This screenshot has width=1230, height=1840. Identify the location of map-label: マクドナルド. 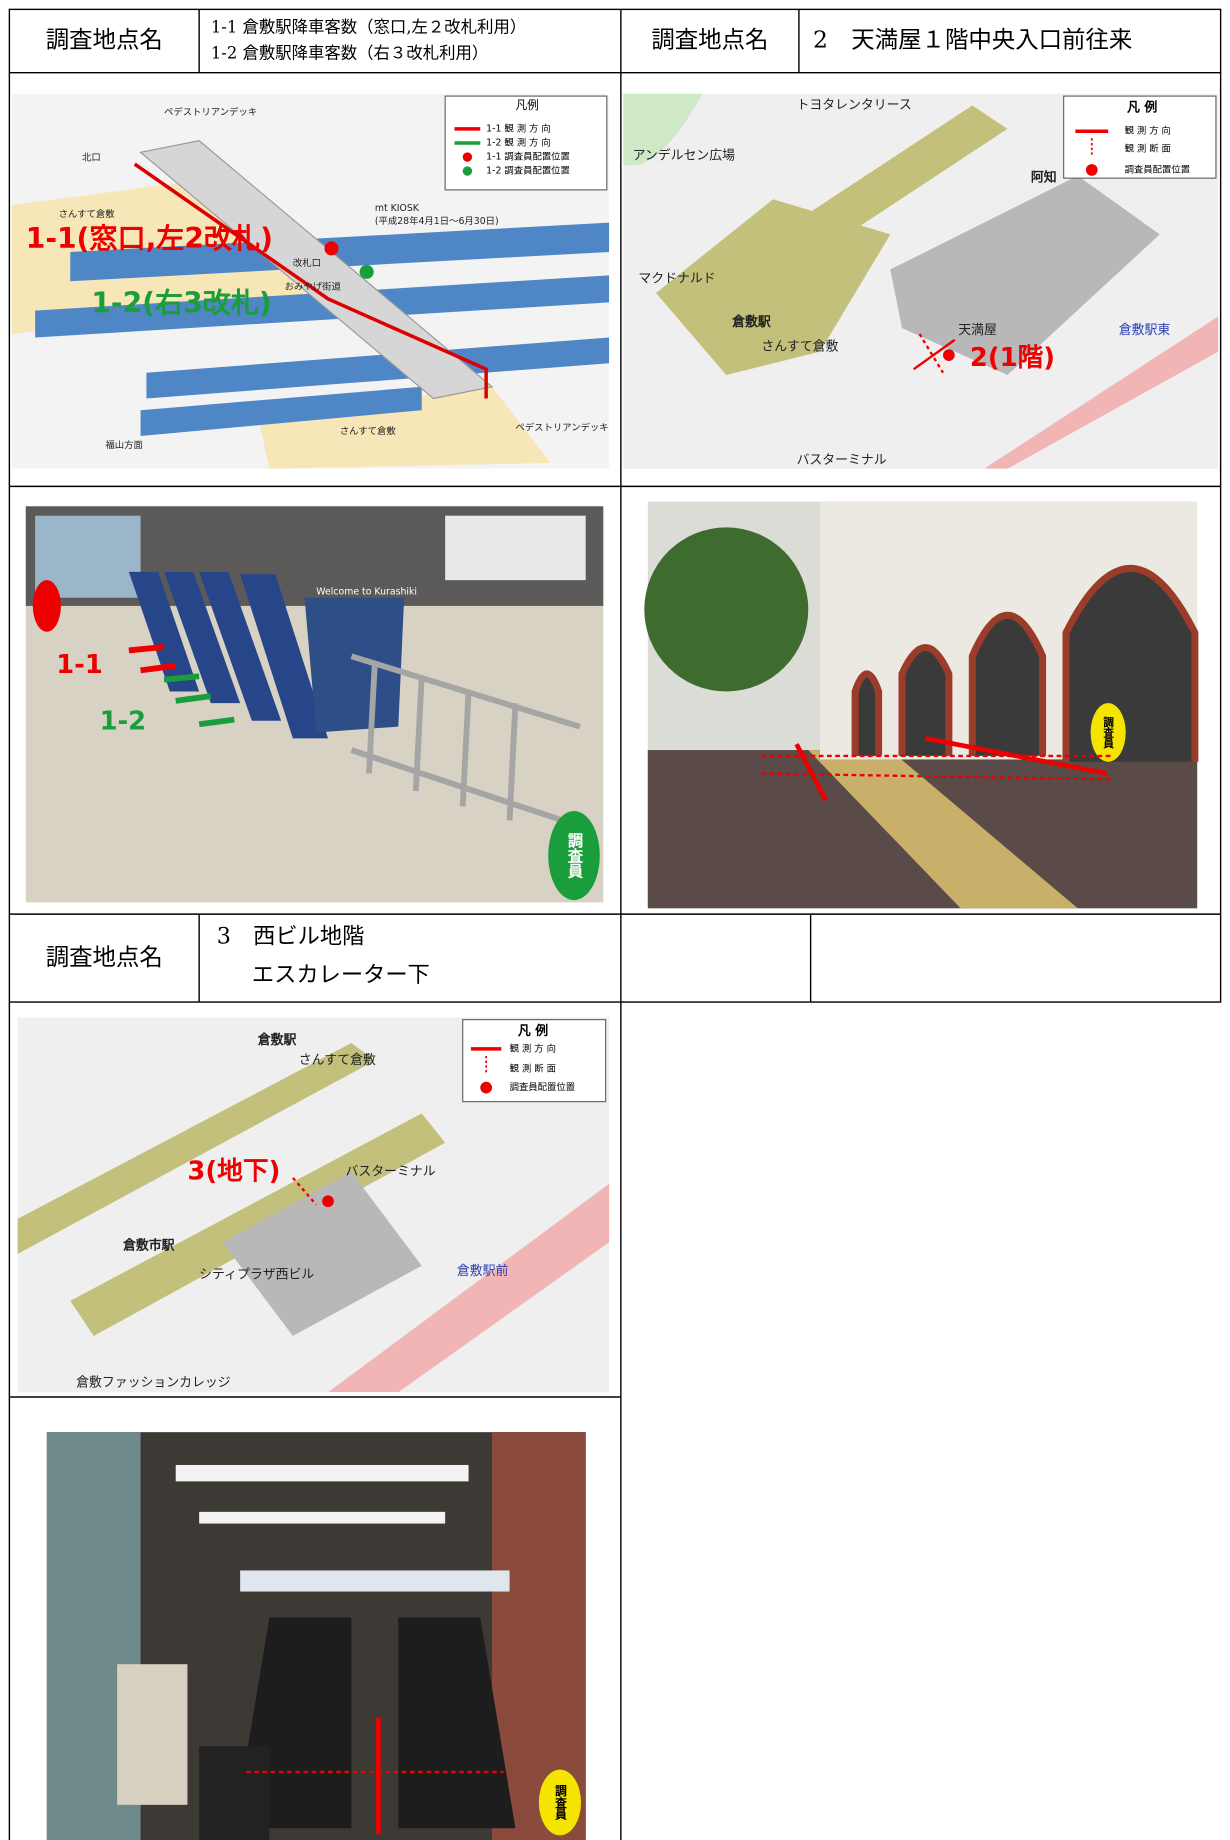
(676, 278).